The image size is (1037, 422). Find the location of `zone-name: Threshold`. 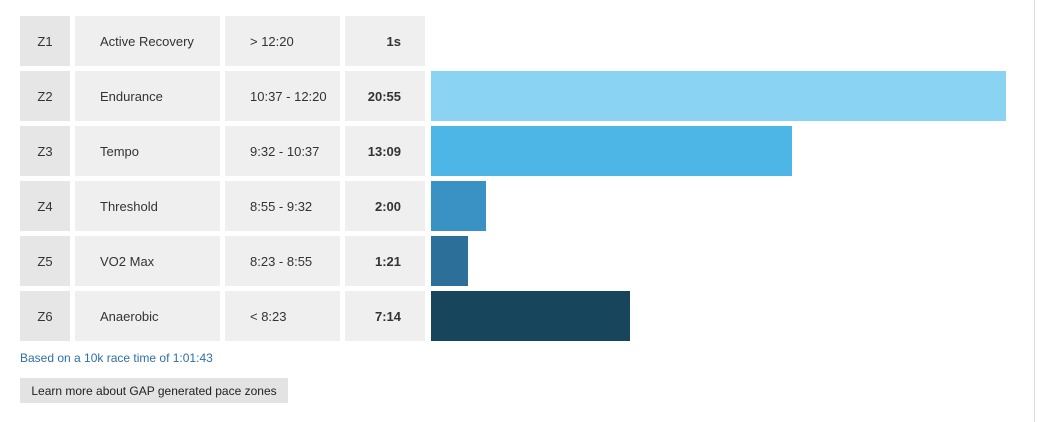

zone-name: Threshold is located at coordinates (147, 206).